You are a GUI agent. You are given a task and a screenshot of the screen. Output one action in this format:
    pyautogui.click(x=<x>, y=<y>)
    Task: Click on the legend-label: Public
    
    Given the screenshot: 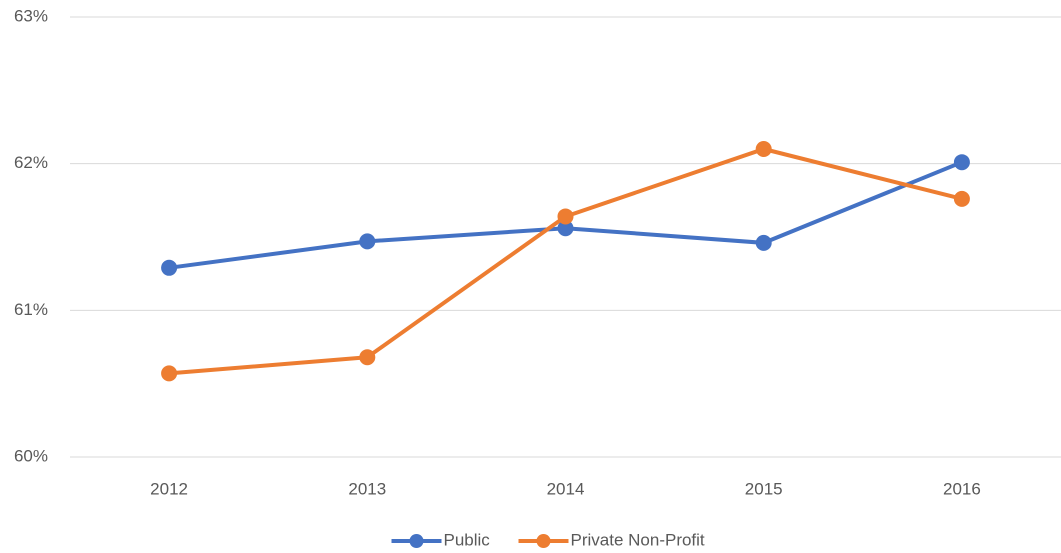 What is the action you would take?
    pyautogui.click(x=467, y=539)
    